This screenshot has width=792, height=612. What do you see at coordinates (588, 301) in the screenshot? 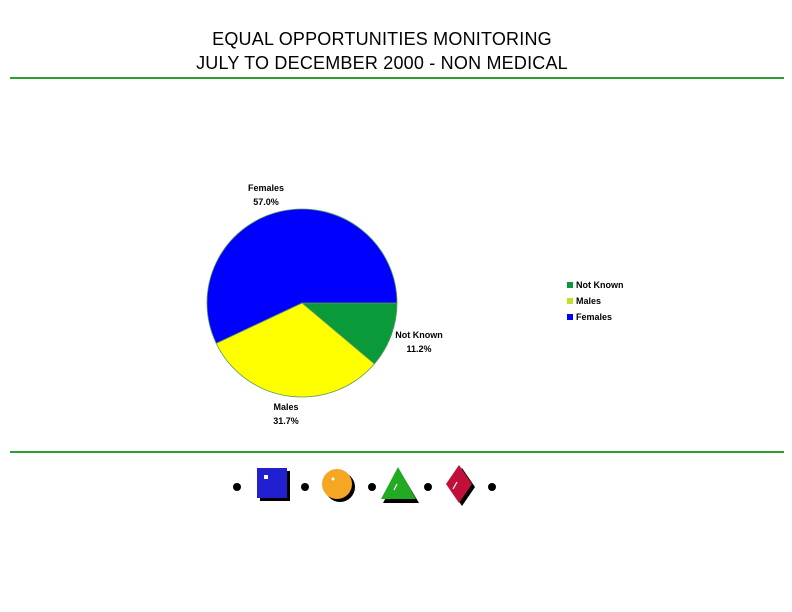
I see `legend-entry-label: Males` at bounding box center [588, 301].